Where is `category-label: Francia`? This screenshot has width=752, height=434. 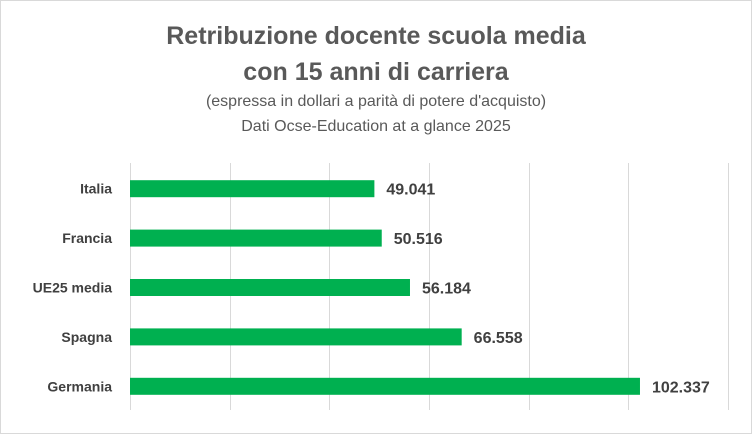
category-label: Francia is located at coordinates (87, 238).